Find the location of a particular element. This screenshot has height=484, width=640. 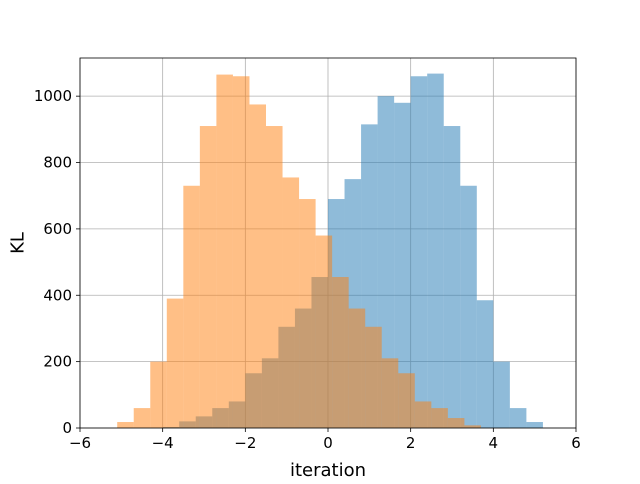

x-tick-label: 0 is located at coordinates (328, 443).